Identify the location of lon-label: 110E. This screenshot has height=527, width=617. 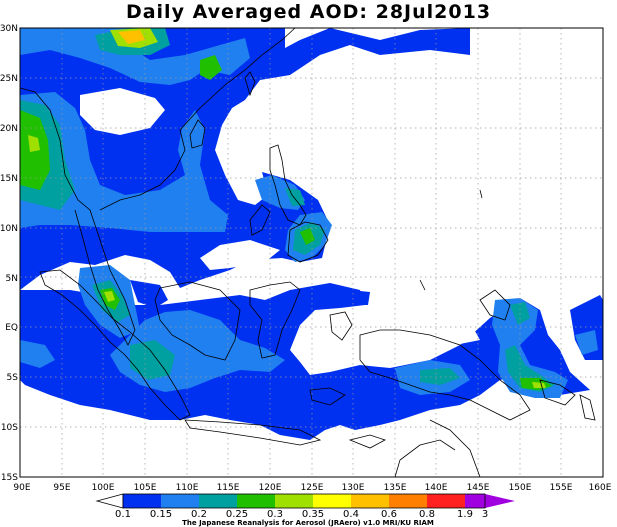
(187, 488).